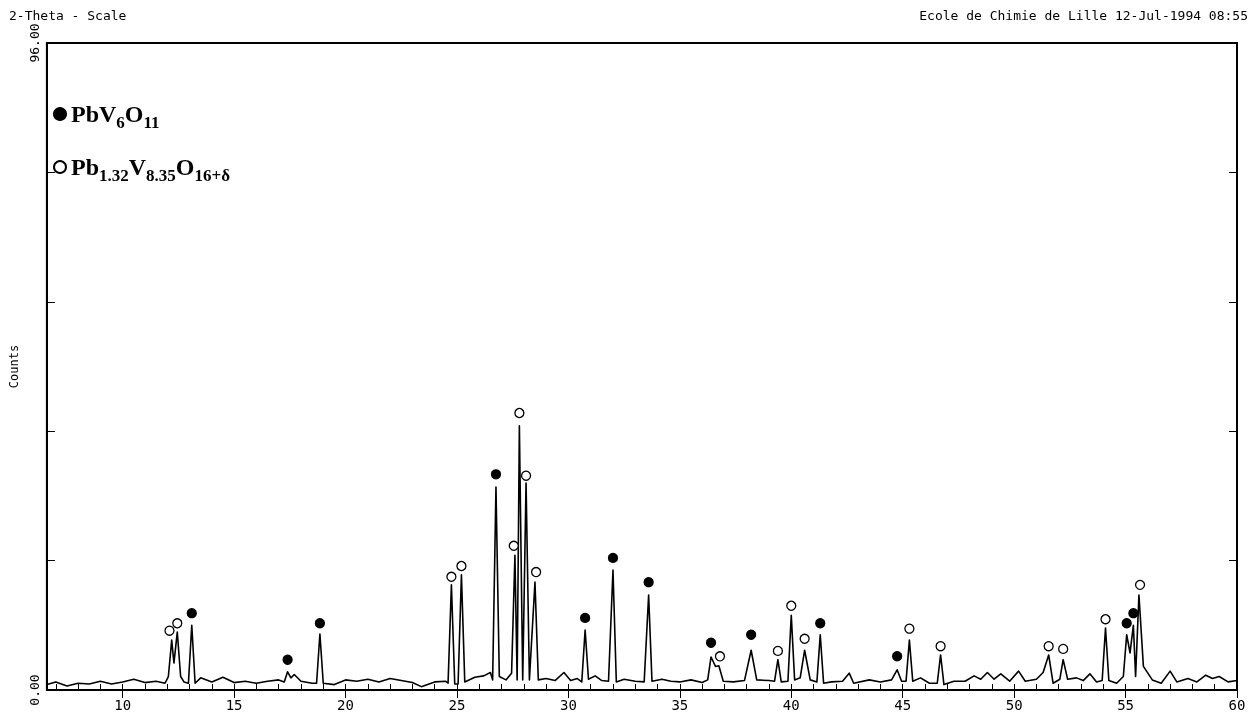 The height and width of the screenshot is (723, 1259). Describe the element at coordinates (791, 705) in the screenshot. I see `x-tick-label: 40` at that location.